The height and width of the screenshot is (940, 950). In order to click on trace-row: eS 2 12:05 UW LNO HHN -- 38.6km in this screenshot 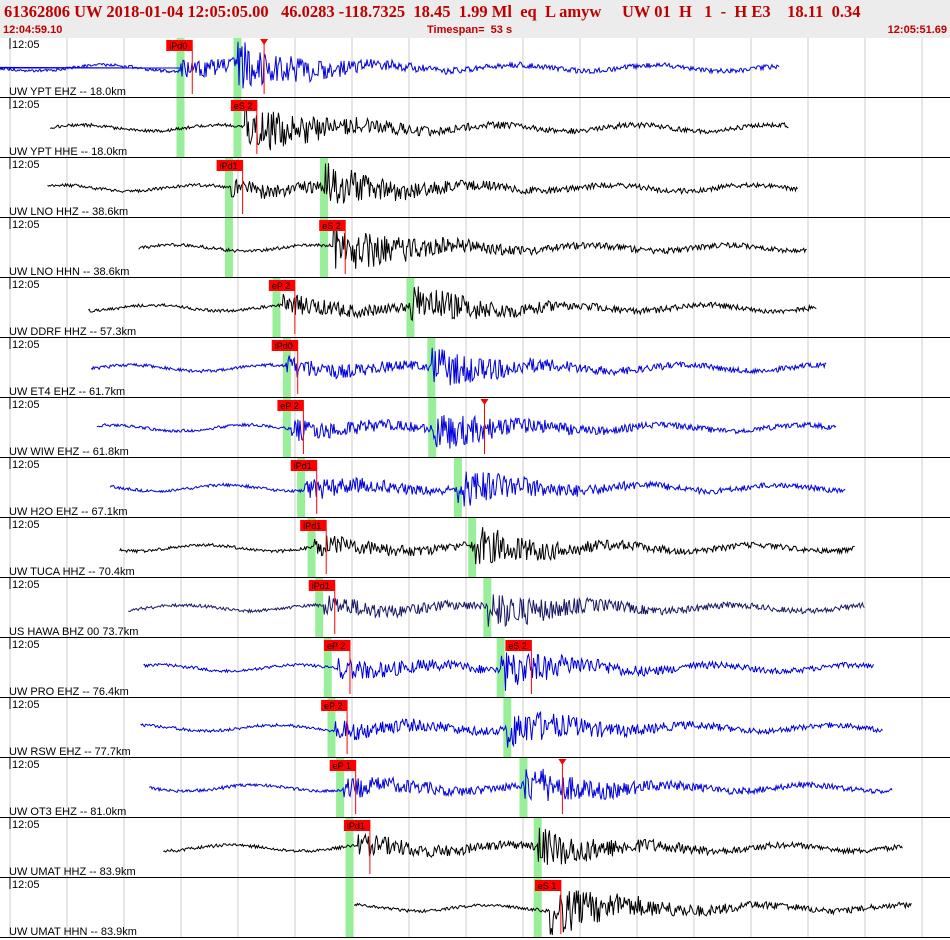, I will do `click(475, 248)`.